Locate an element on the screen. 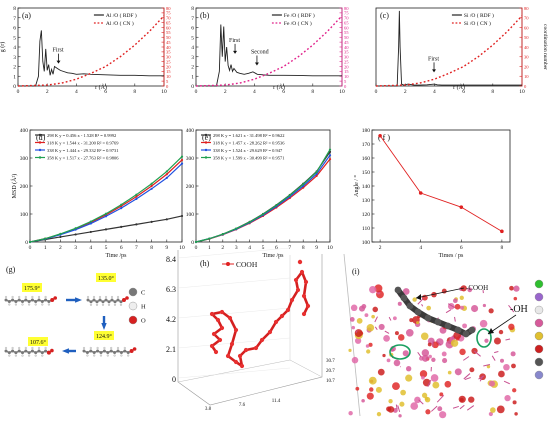 The width and height of the screenshot is (550, 421). angle-highlight is located at coordinates (38, 341).